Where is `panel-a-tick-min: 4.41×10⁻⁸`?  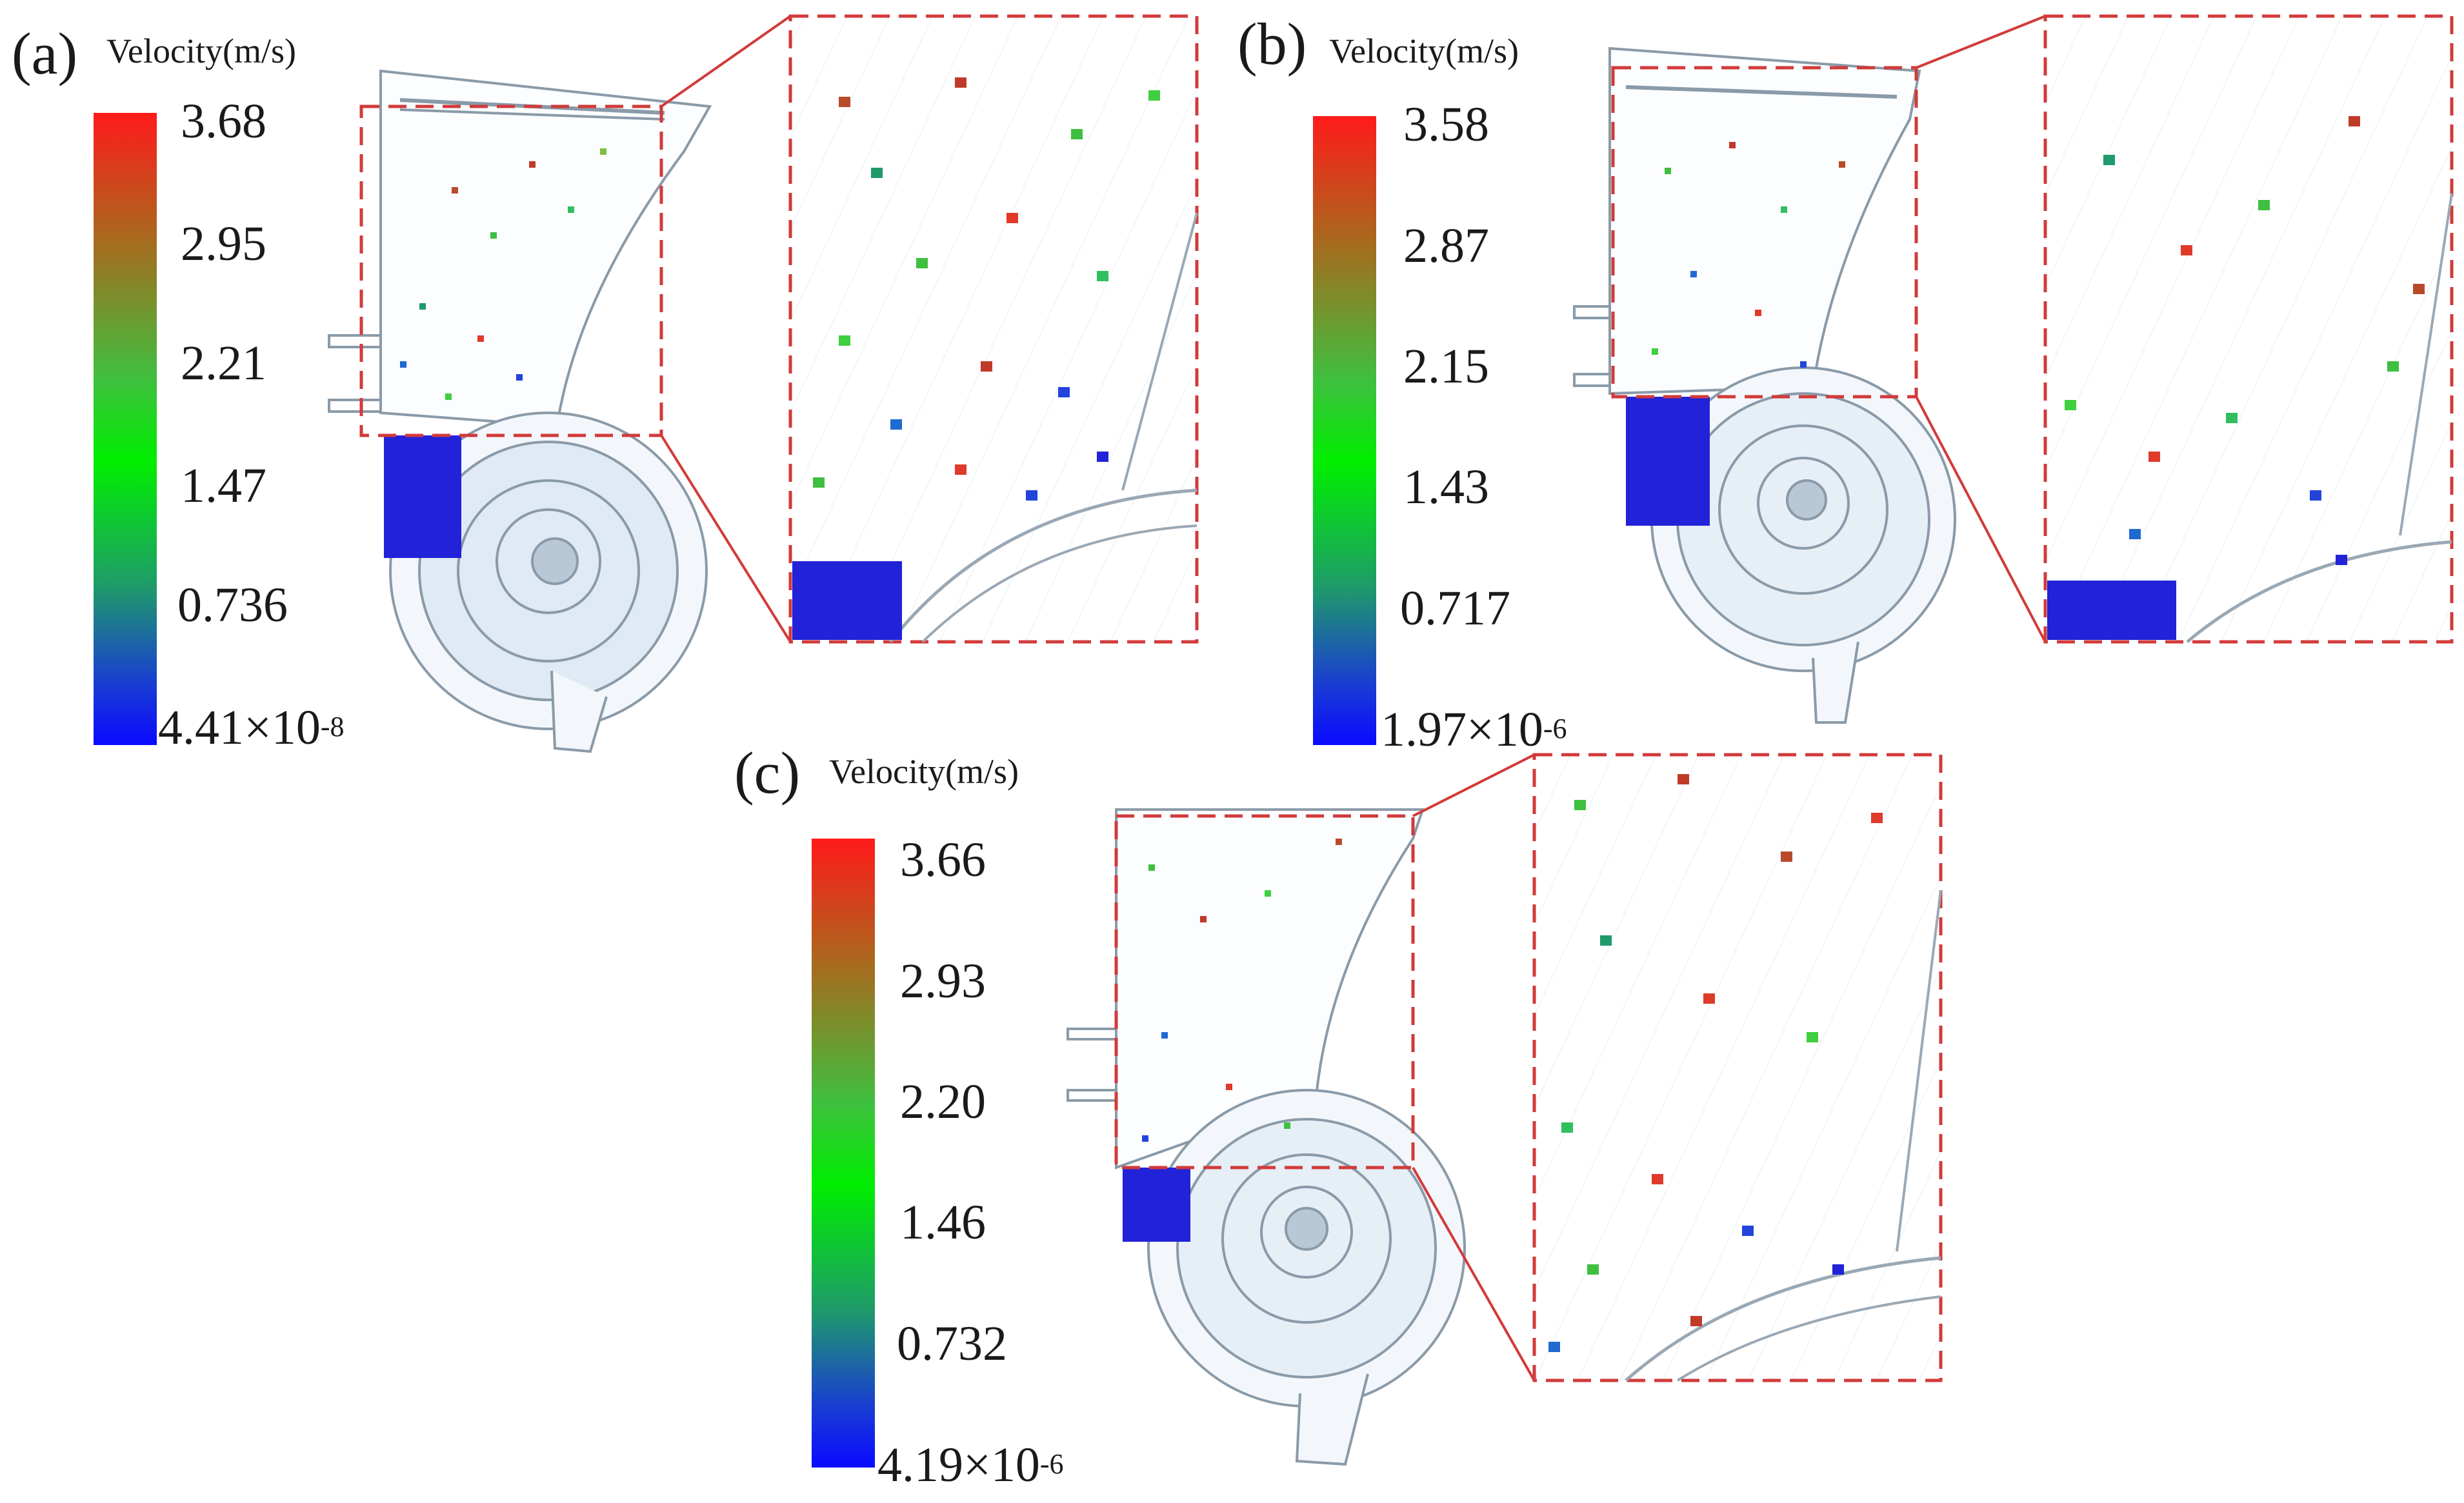
panel-a-tick-min: 4.41×10⁻⁸ is located at coordinates (252, 728).